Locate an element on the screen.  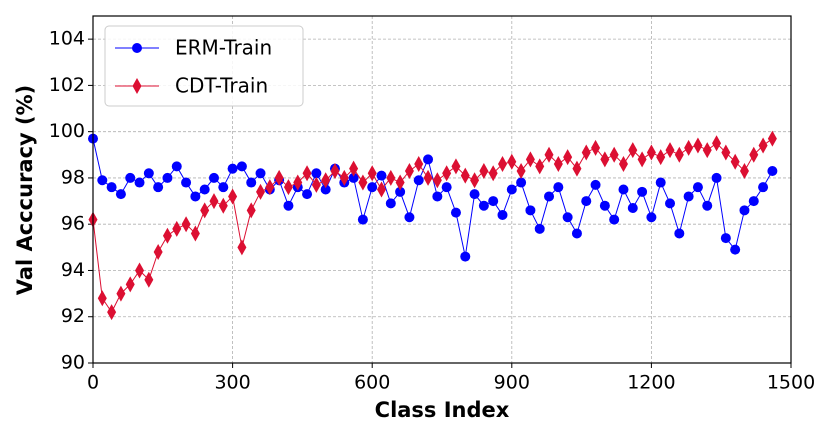
y-tick-label: 98 is located at coordinates (73, 177).